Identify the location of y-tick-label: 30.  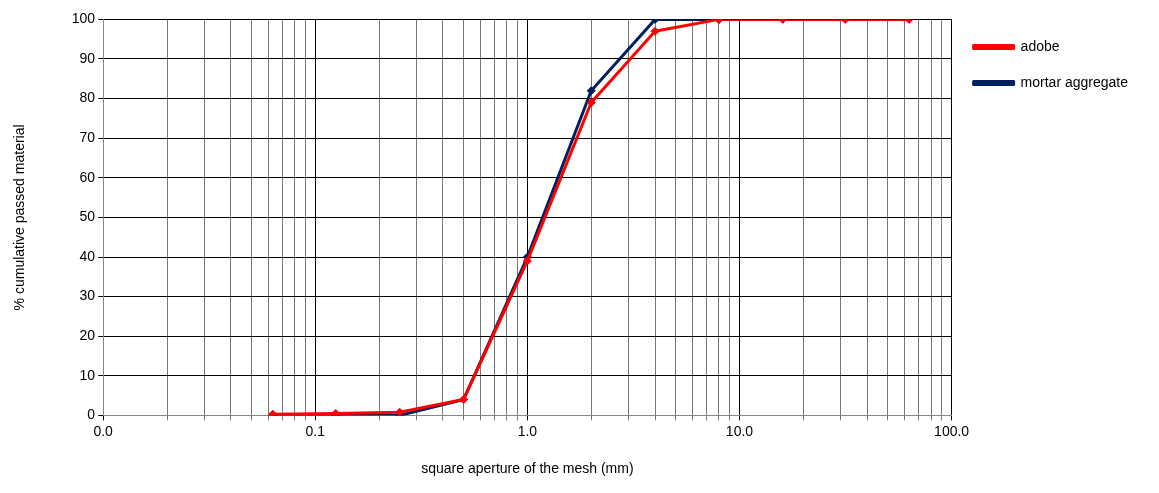
(87, 295).